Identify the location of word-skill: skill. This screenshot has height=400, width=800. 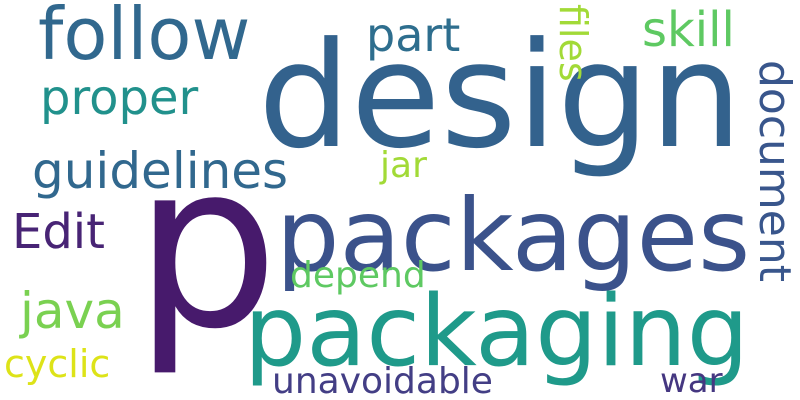
(688, 30).